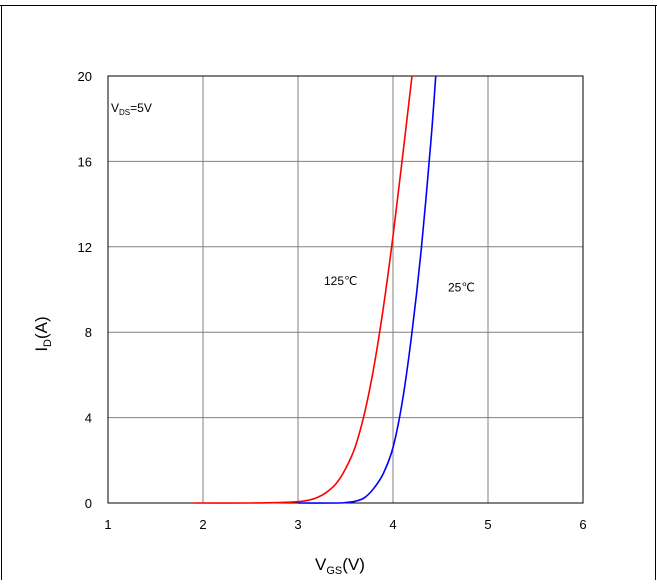  What do you see at coordinates (392, 524) in the screenshot?
I see `x-tick-label-3: 4` at bounding box center [392, 524].